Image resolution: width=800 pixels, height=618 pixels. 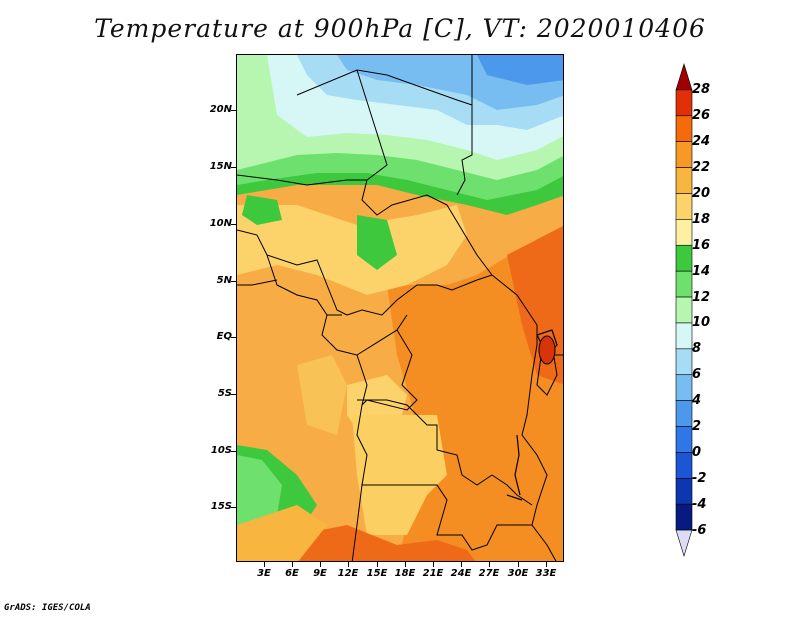 I want to click on lat-label-eq: EQ, so click(x=224, y=336).